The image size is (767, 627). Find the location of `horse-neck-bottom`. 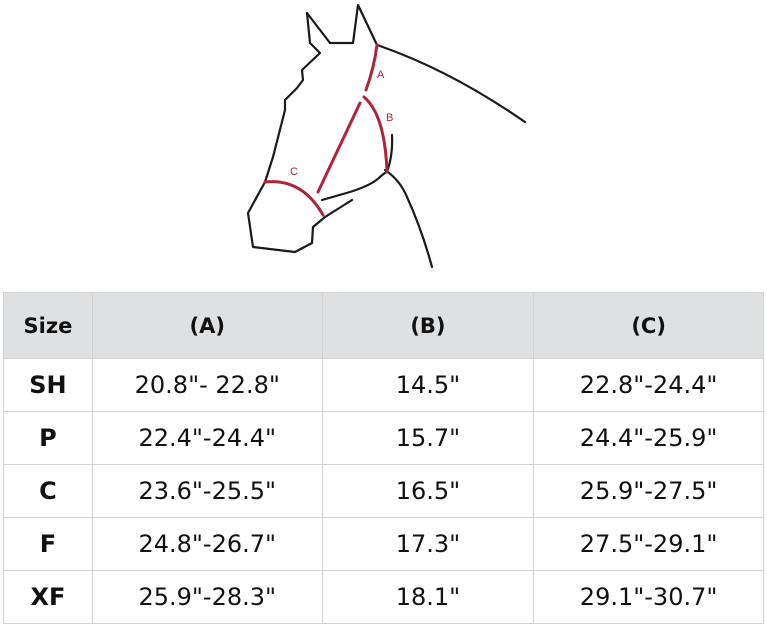

horse-neck-bottom is located at coordinates (408, 218).